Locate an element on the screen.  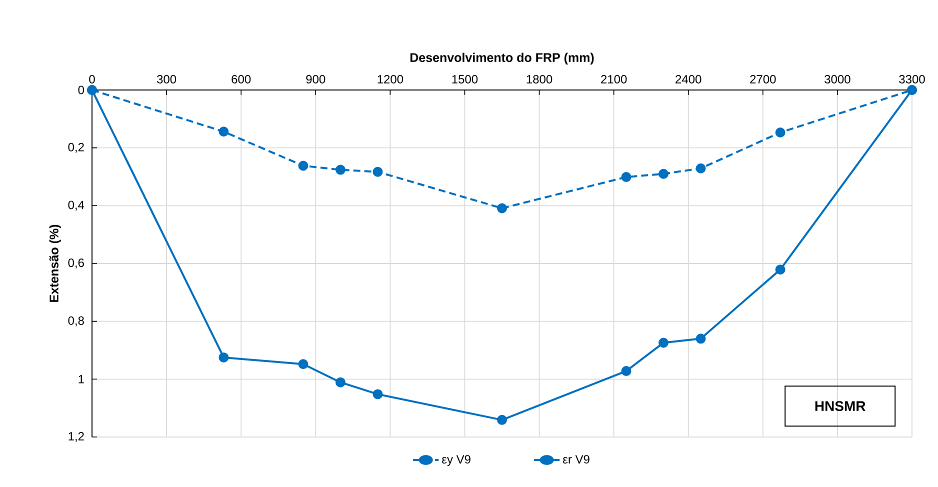
legend-label: εy V9 is located at coordinates (456, 460).